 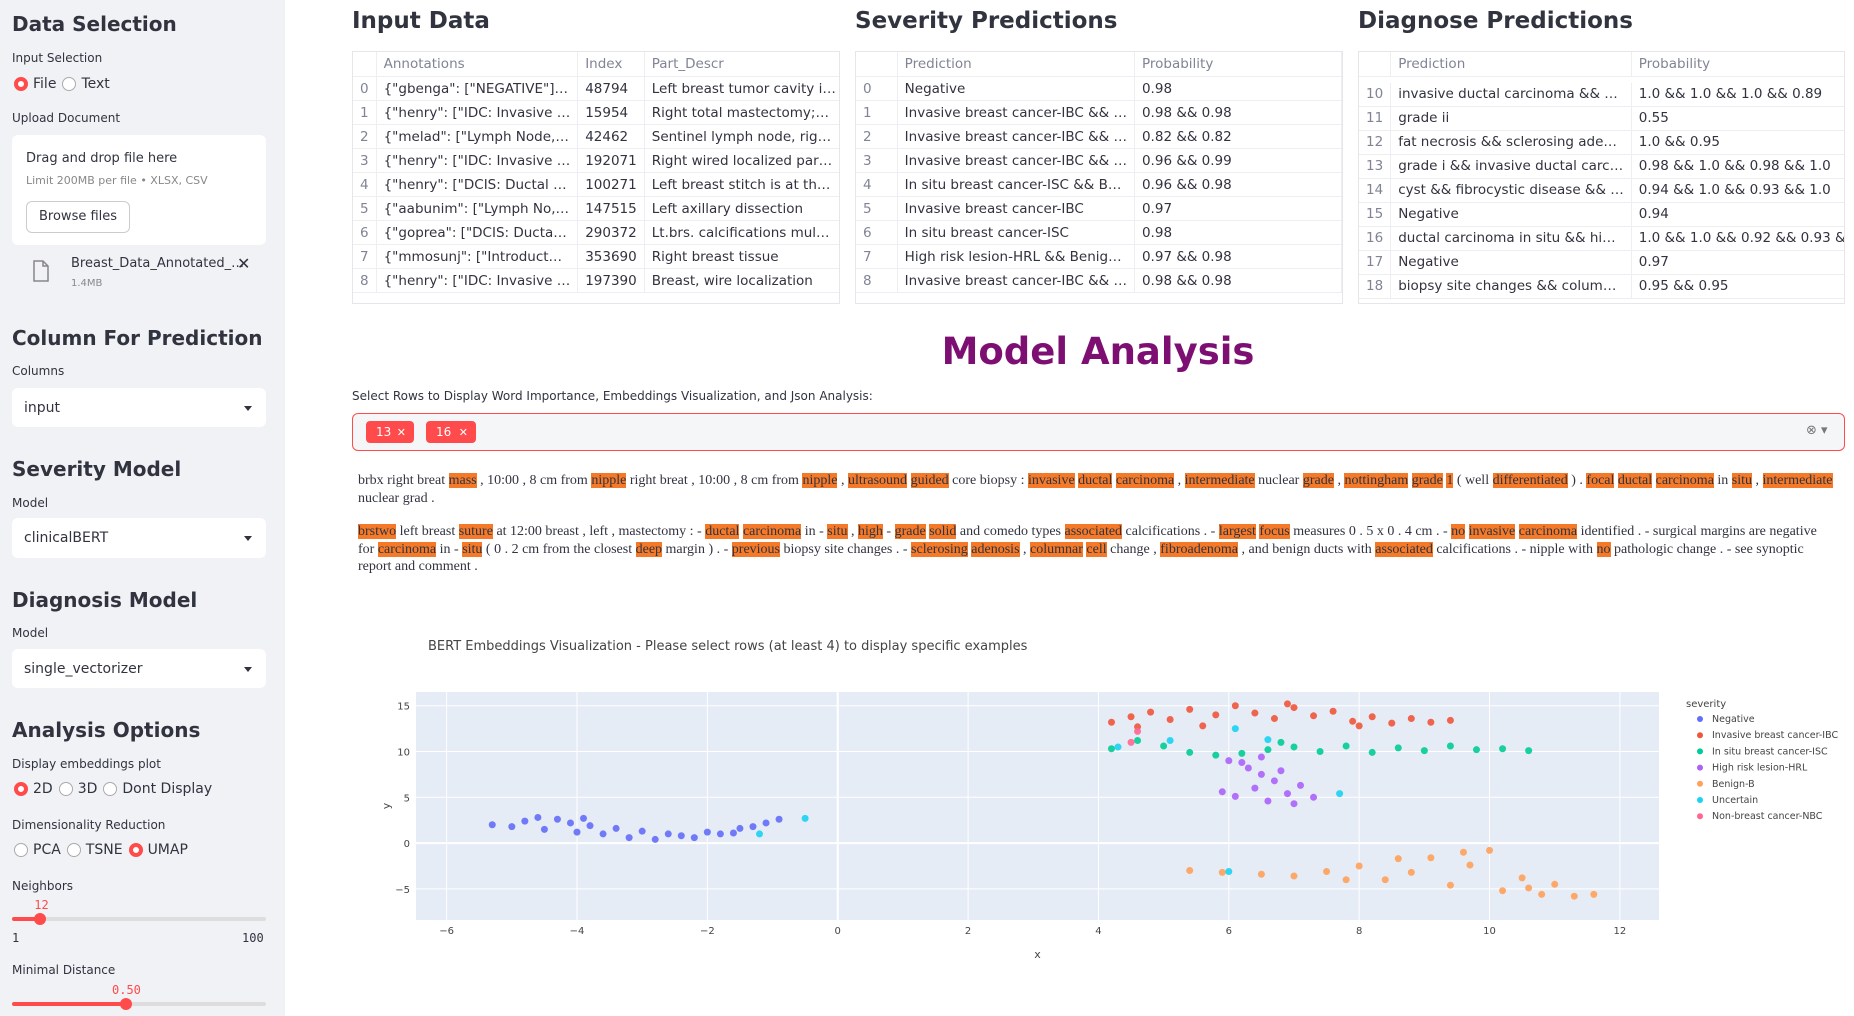 I want to click on x-tick-label: −2, so click(x=707, y=931).